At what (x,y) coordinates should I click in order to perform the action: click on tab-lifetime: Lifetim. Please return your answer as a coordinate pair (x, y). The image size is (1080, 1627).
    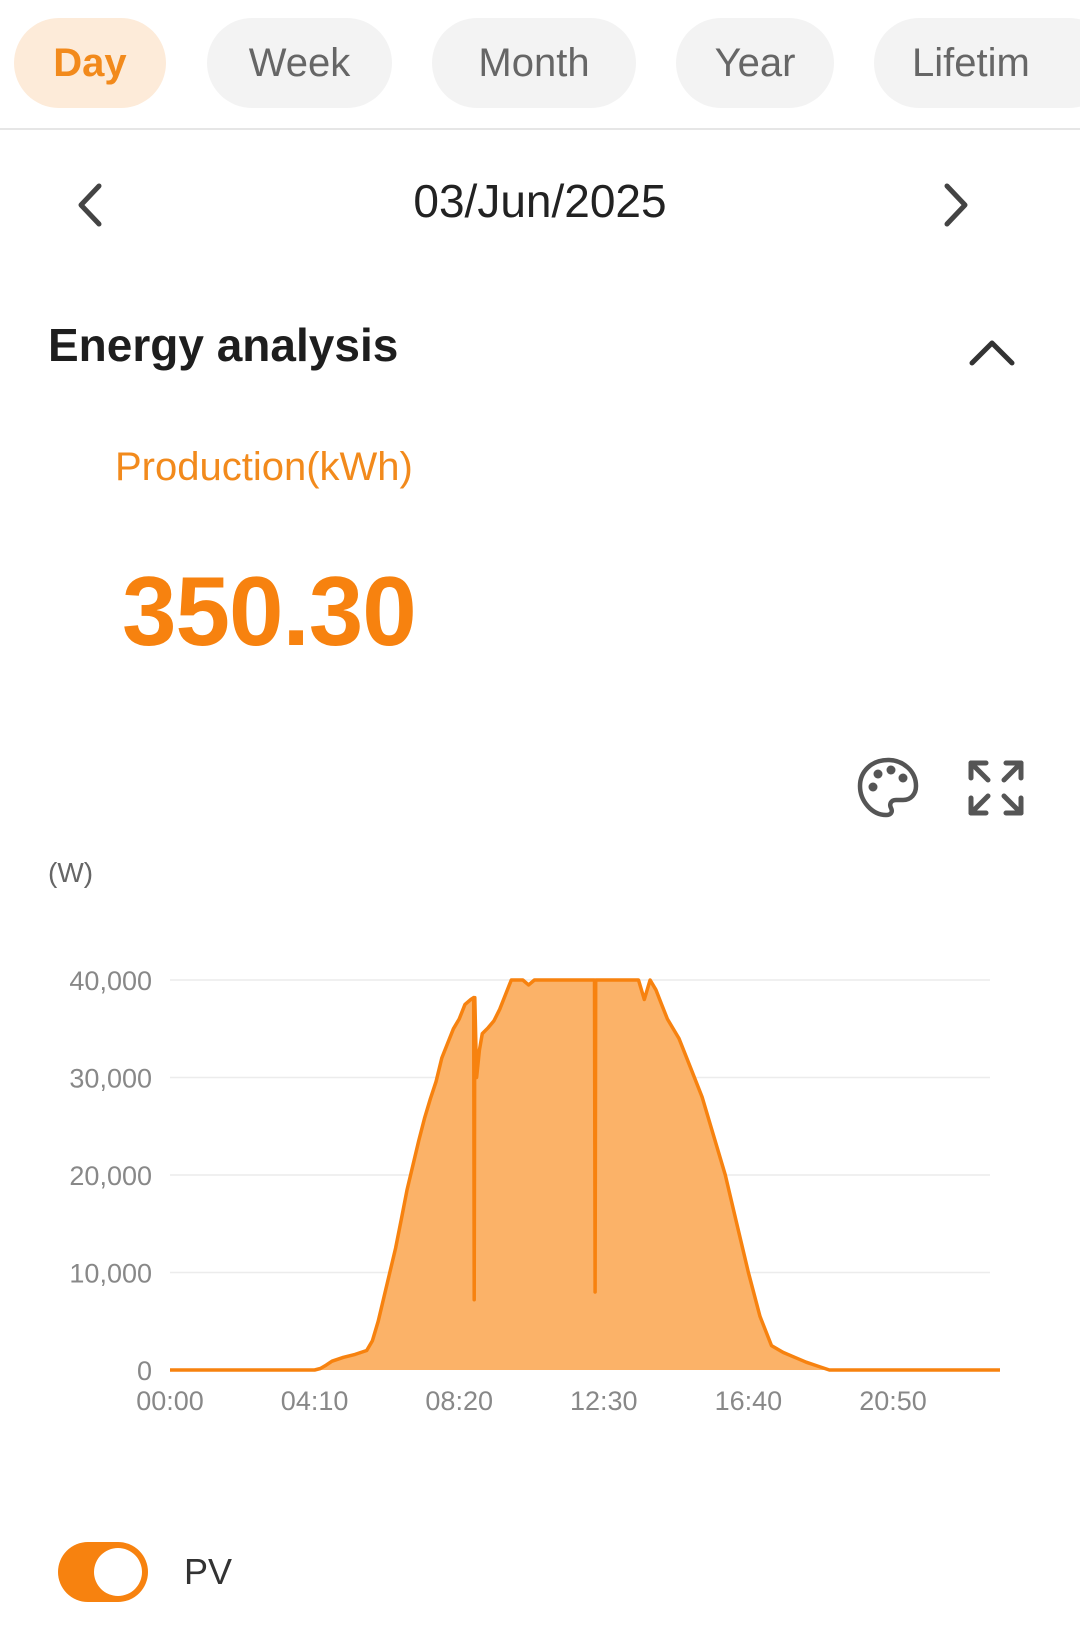
    Looking at the image, I should click on (977, 63).